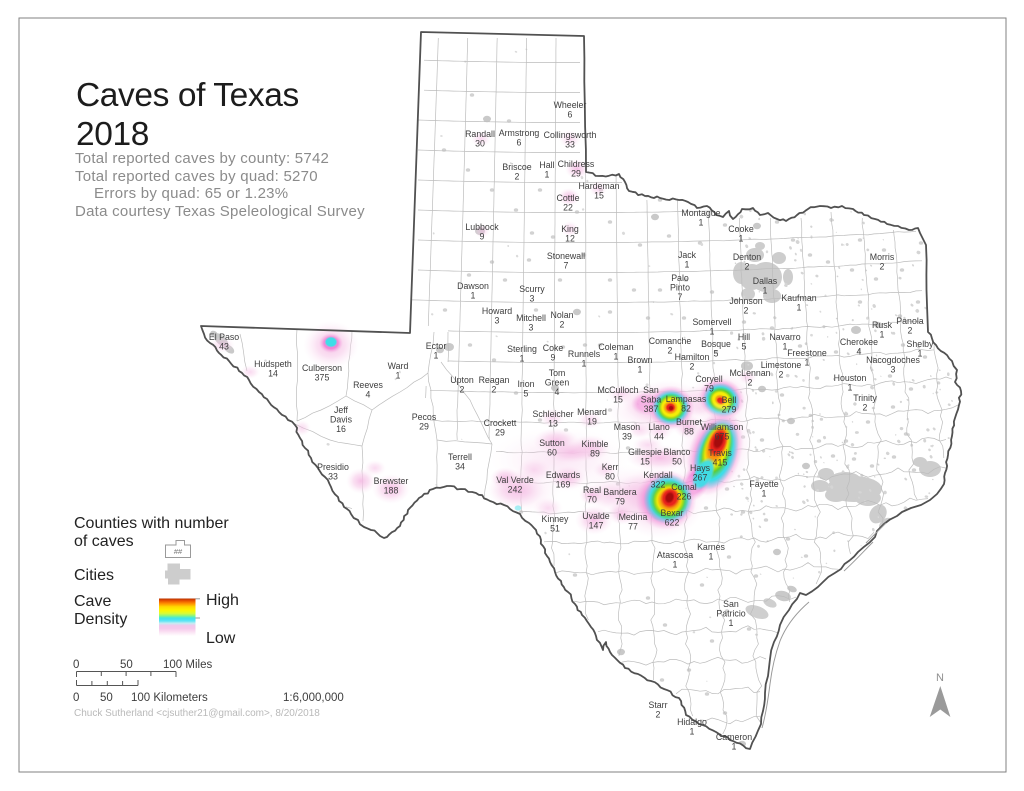 This screenshot has height=791, width=1024. Describe the element at coordinates (473, 286) in the screenshot. I see `svg-text: Dawson` at that location.